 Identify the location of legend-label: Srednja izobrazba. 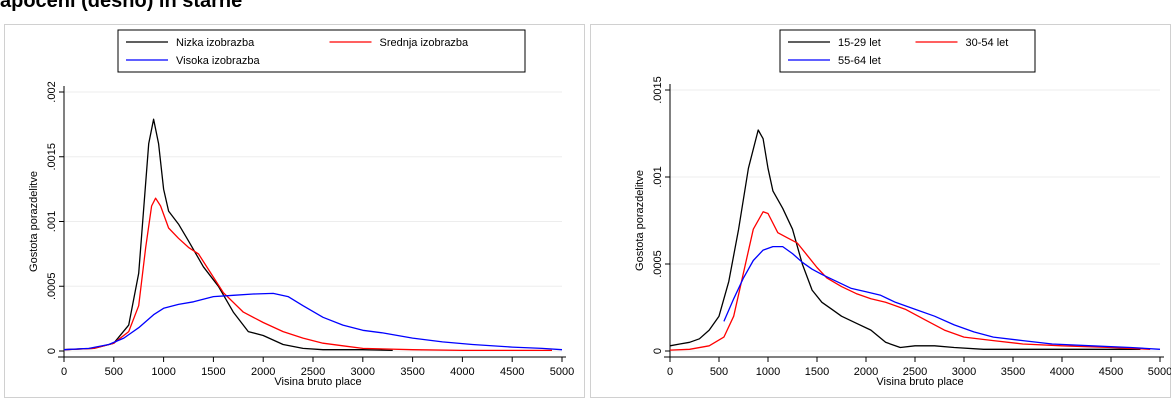
(425, 43).